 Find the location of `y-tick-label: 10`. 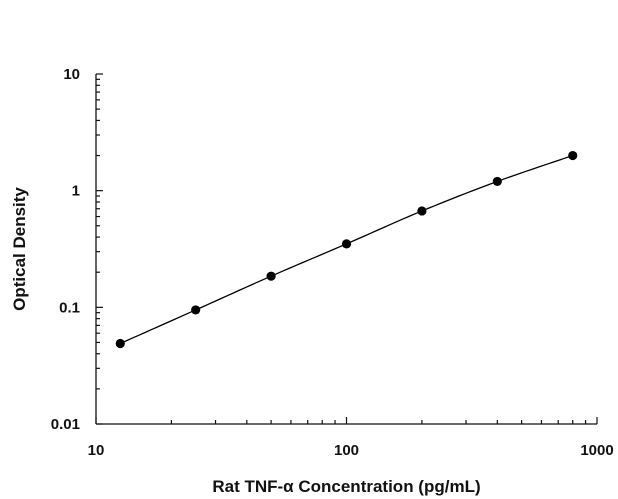

y-tick-label: 10 is located at coordinates (71, 74).